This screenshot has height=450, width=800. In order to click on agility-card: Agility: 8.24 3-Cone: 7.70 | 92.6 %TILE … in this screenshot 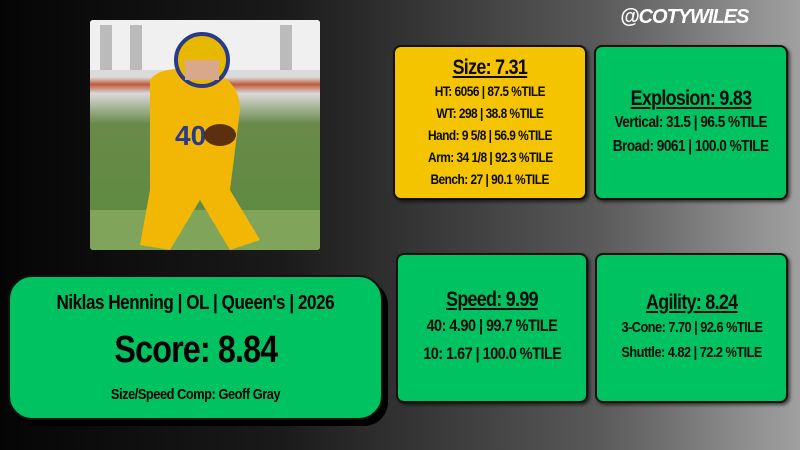, I will do `click(691, 328)`.